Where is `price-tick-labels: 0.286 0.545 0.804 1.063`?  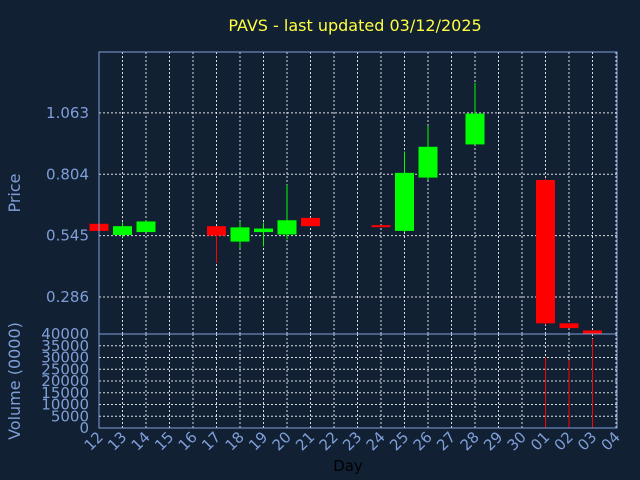
price-tick-labels: 0.286 0.545 0.804 1.063 is located at coordinates (67, 205).